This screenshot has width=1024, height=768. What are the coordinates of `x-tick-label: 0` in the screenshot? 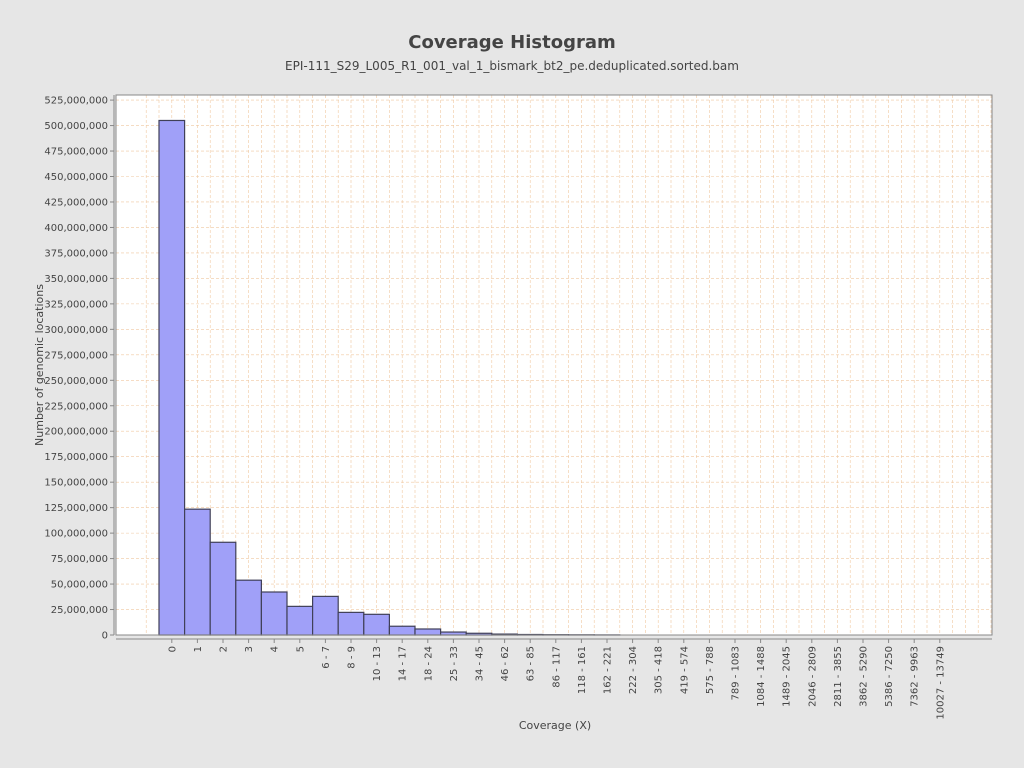 It's located at (172, 649).